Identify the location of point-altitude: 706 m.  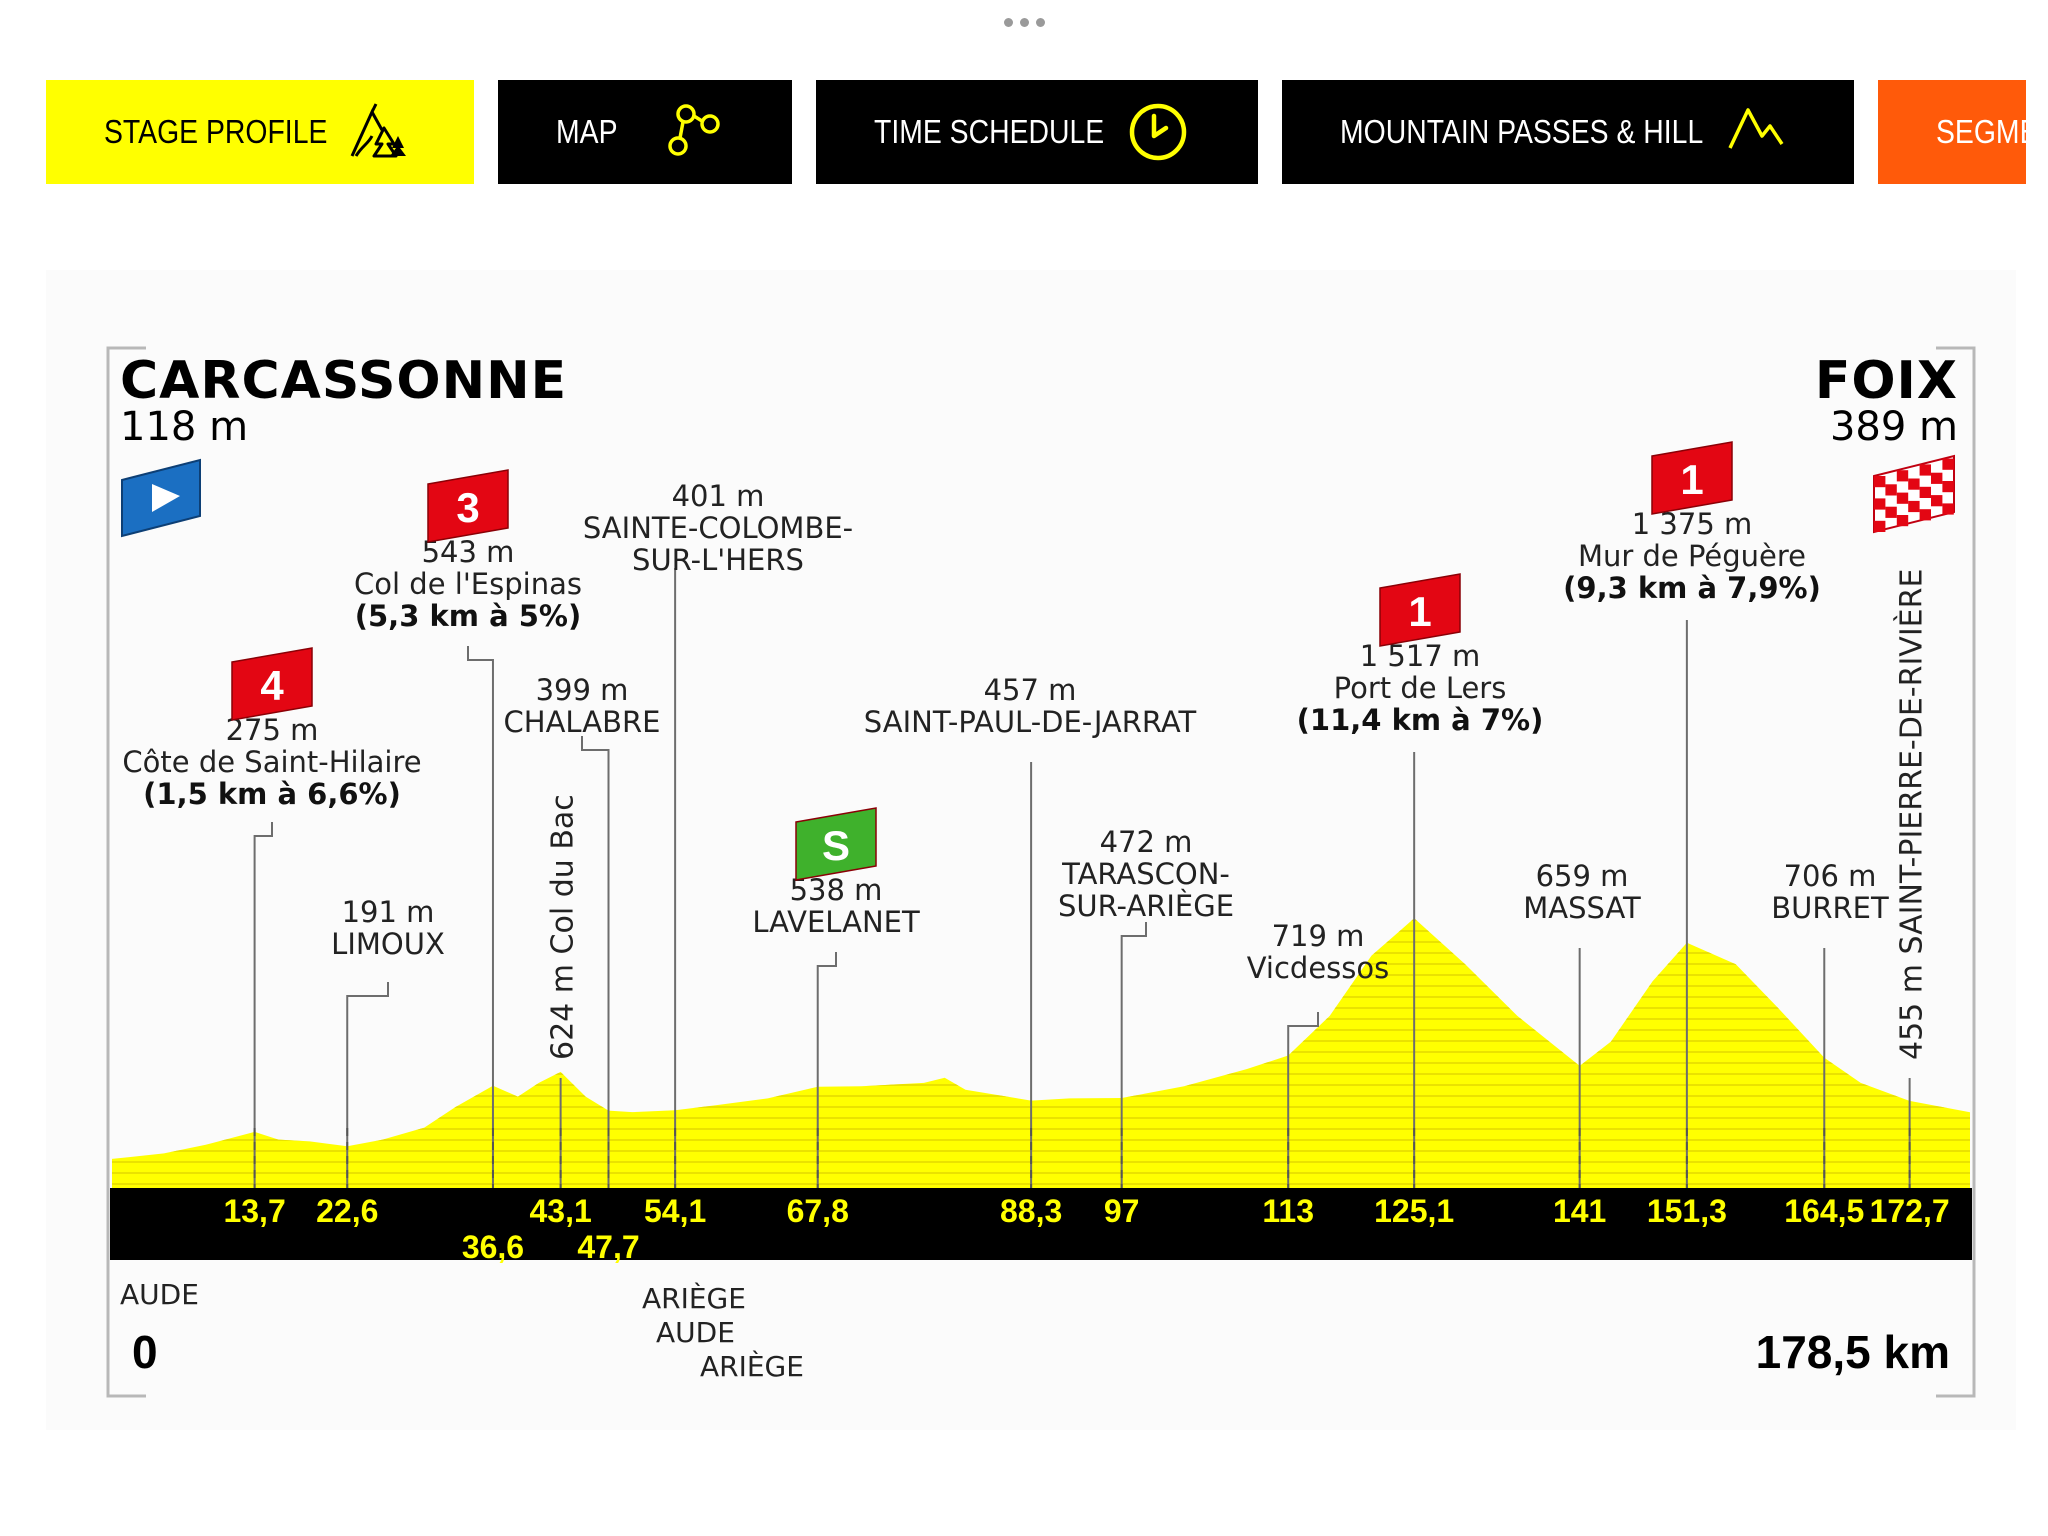
(1830, 876).